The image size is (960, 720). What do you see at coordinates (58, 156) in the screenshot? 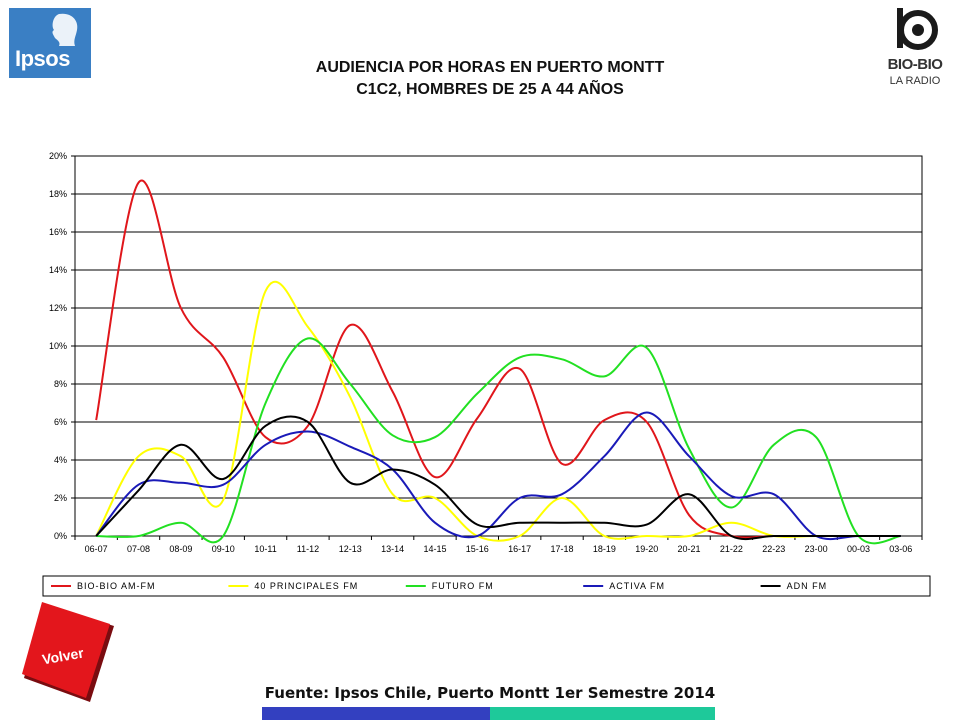
I see `y-tick-label: 20%` at bounding box center [58, 156].